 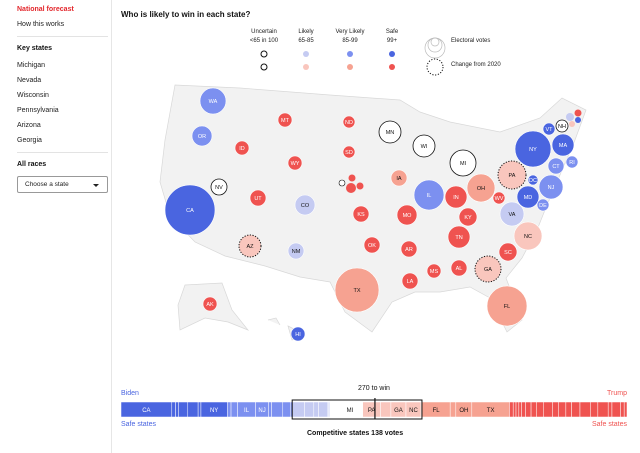 I want to click on state-bubble-nm: NM, so click(x=296, y=251).